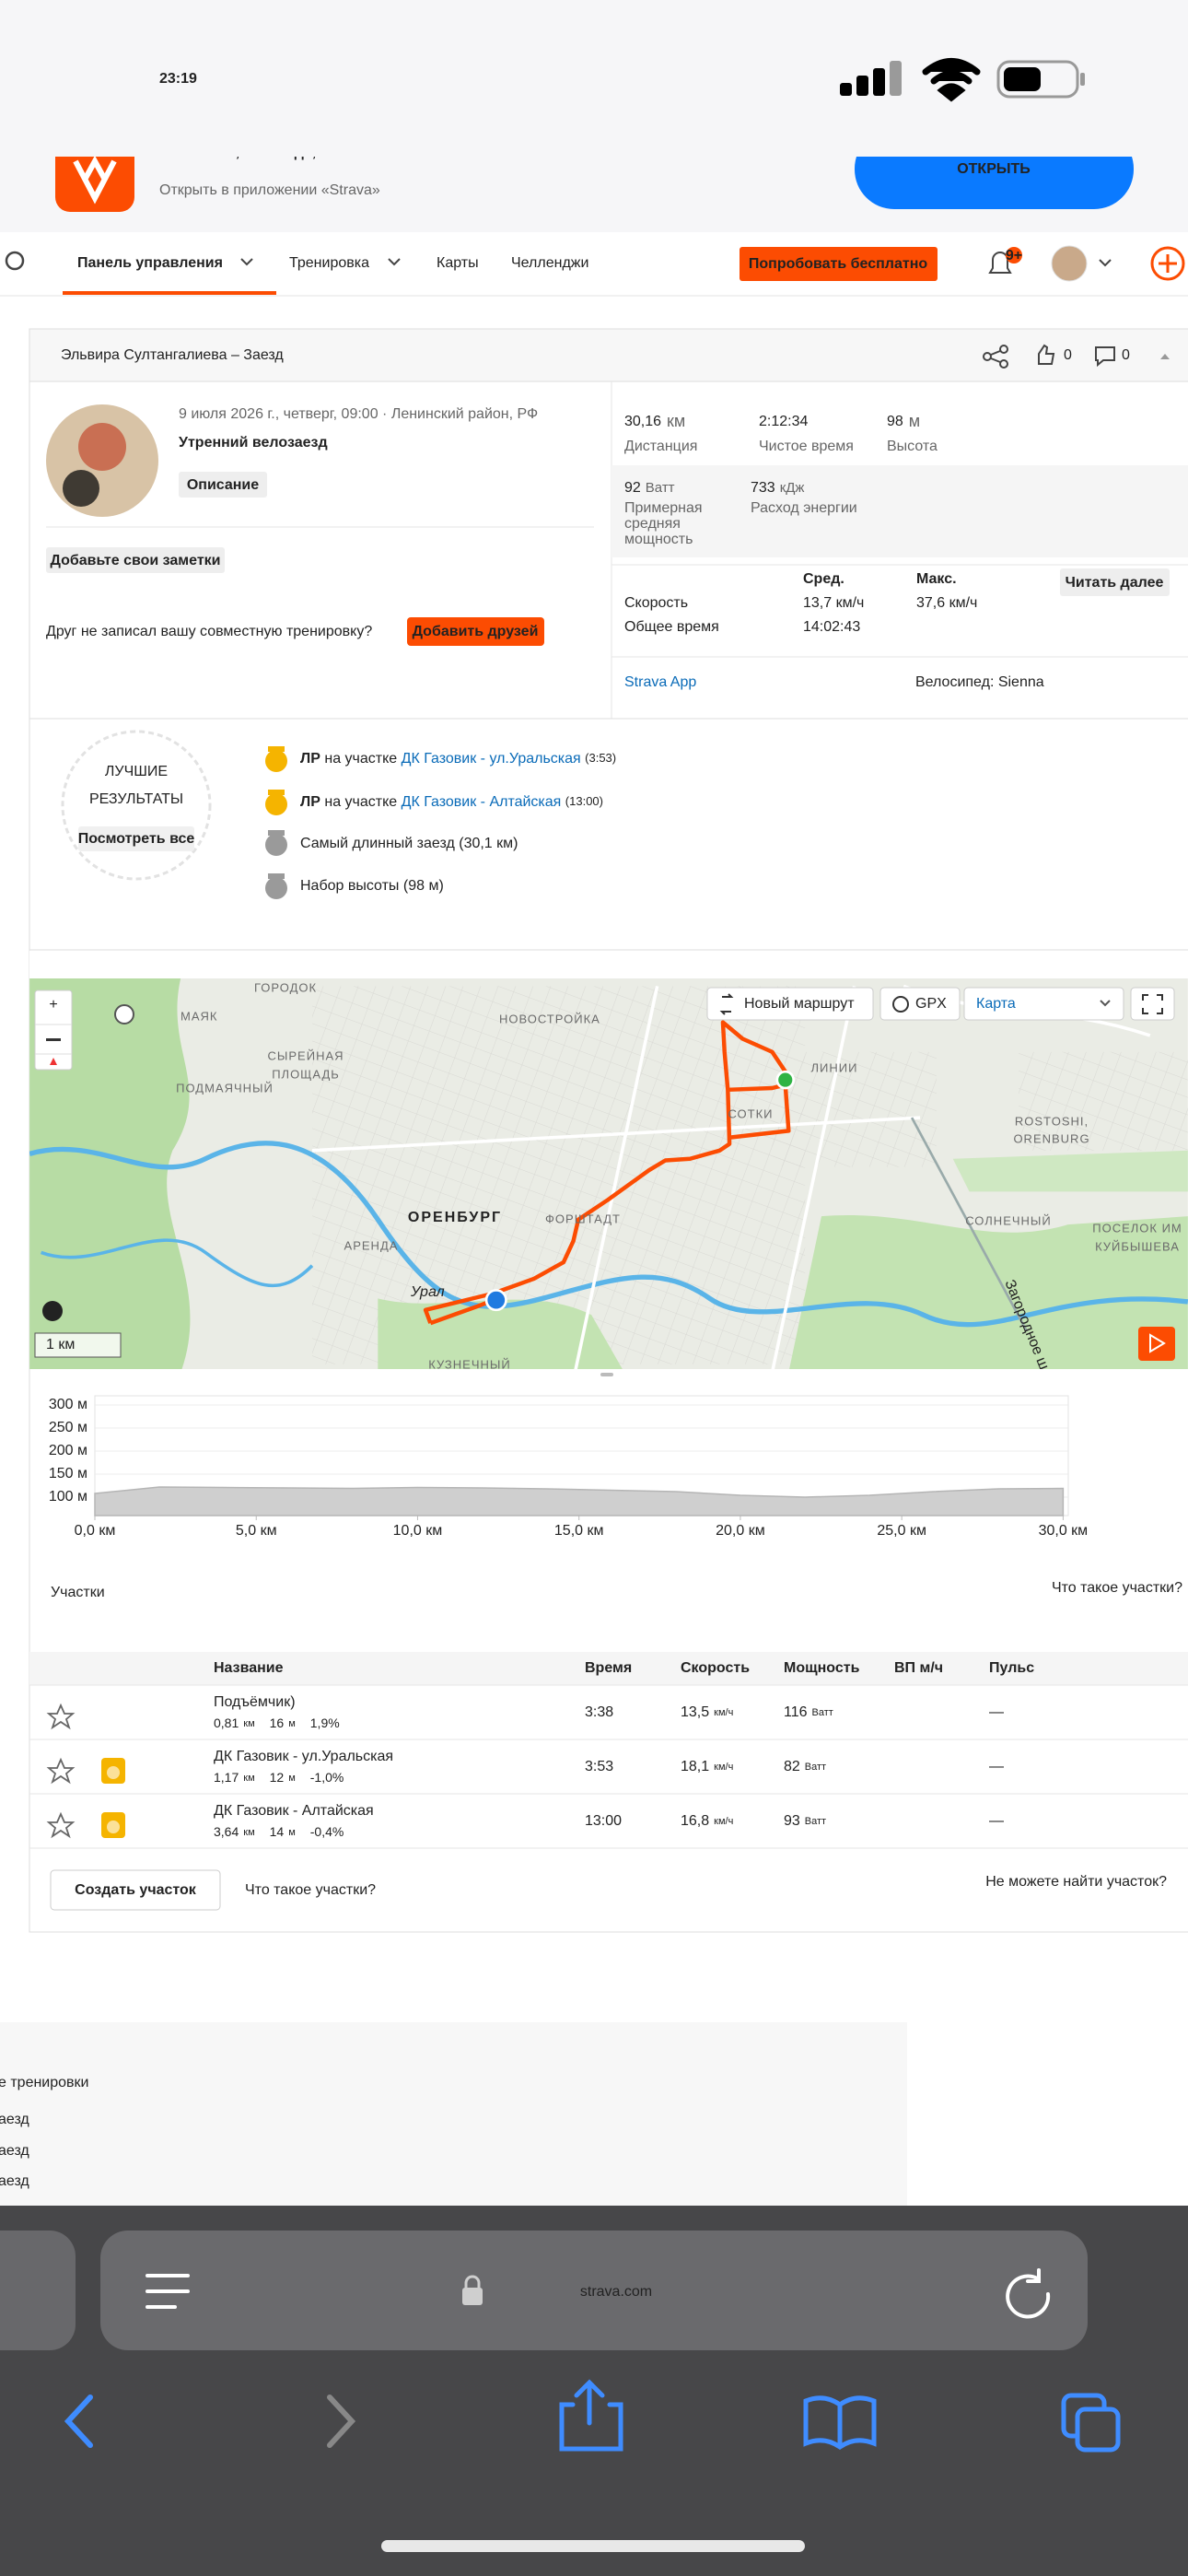 The image size is (1188, 2576). Describe the element at coordinates (458, 263) in the screenshot. I see `nav-item: Карты` at that location.